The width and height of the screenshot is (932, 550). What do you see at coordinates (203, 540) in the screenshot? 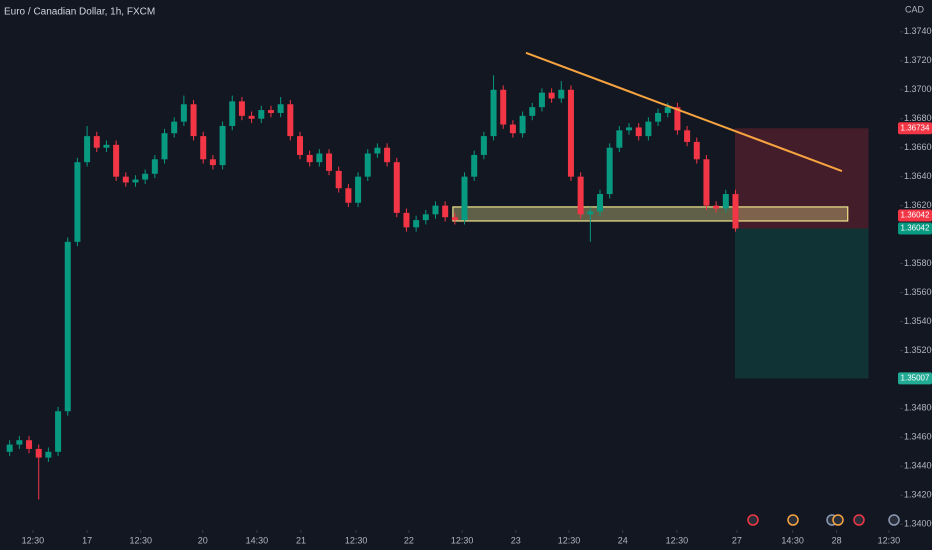
I see `x-tick-label: 20` at bounding box center [203, 540].